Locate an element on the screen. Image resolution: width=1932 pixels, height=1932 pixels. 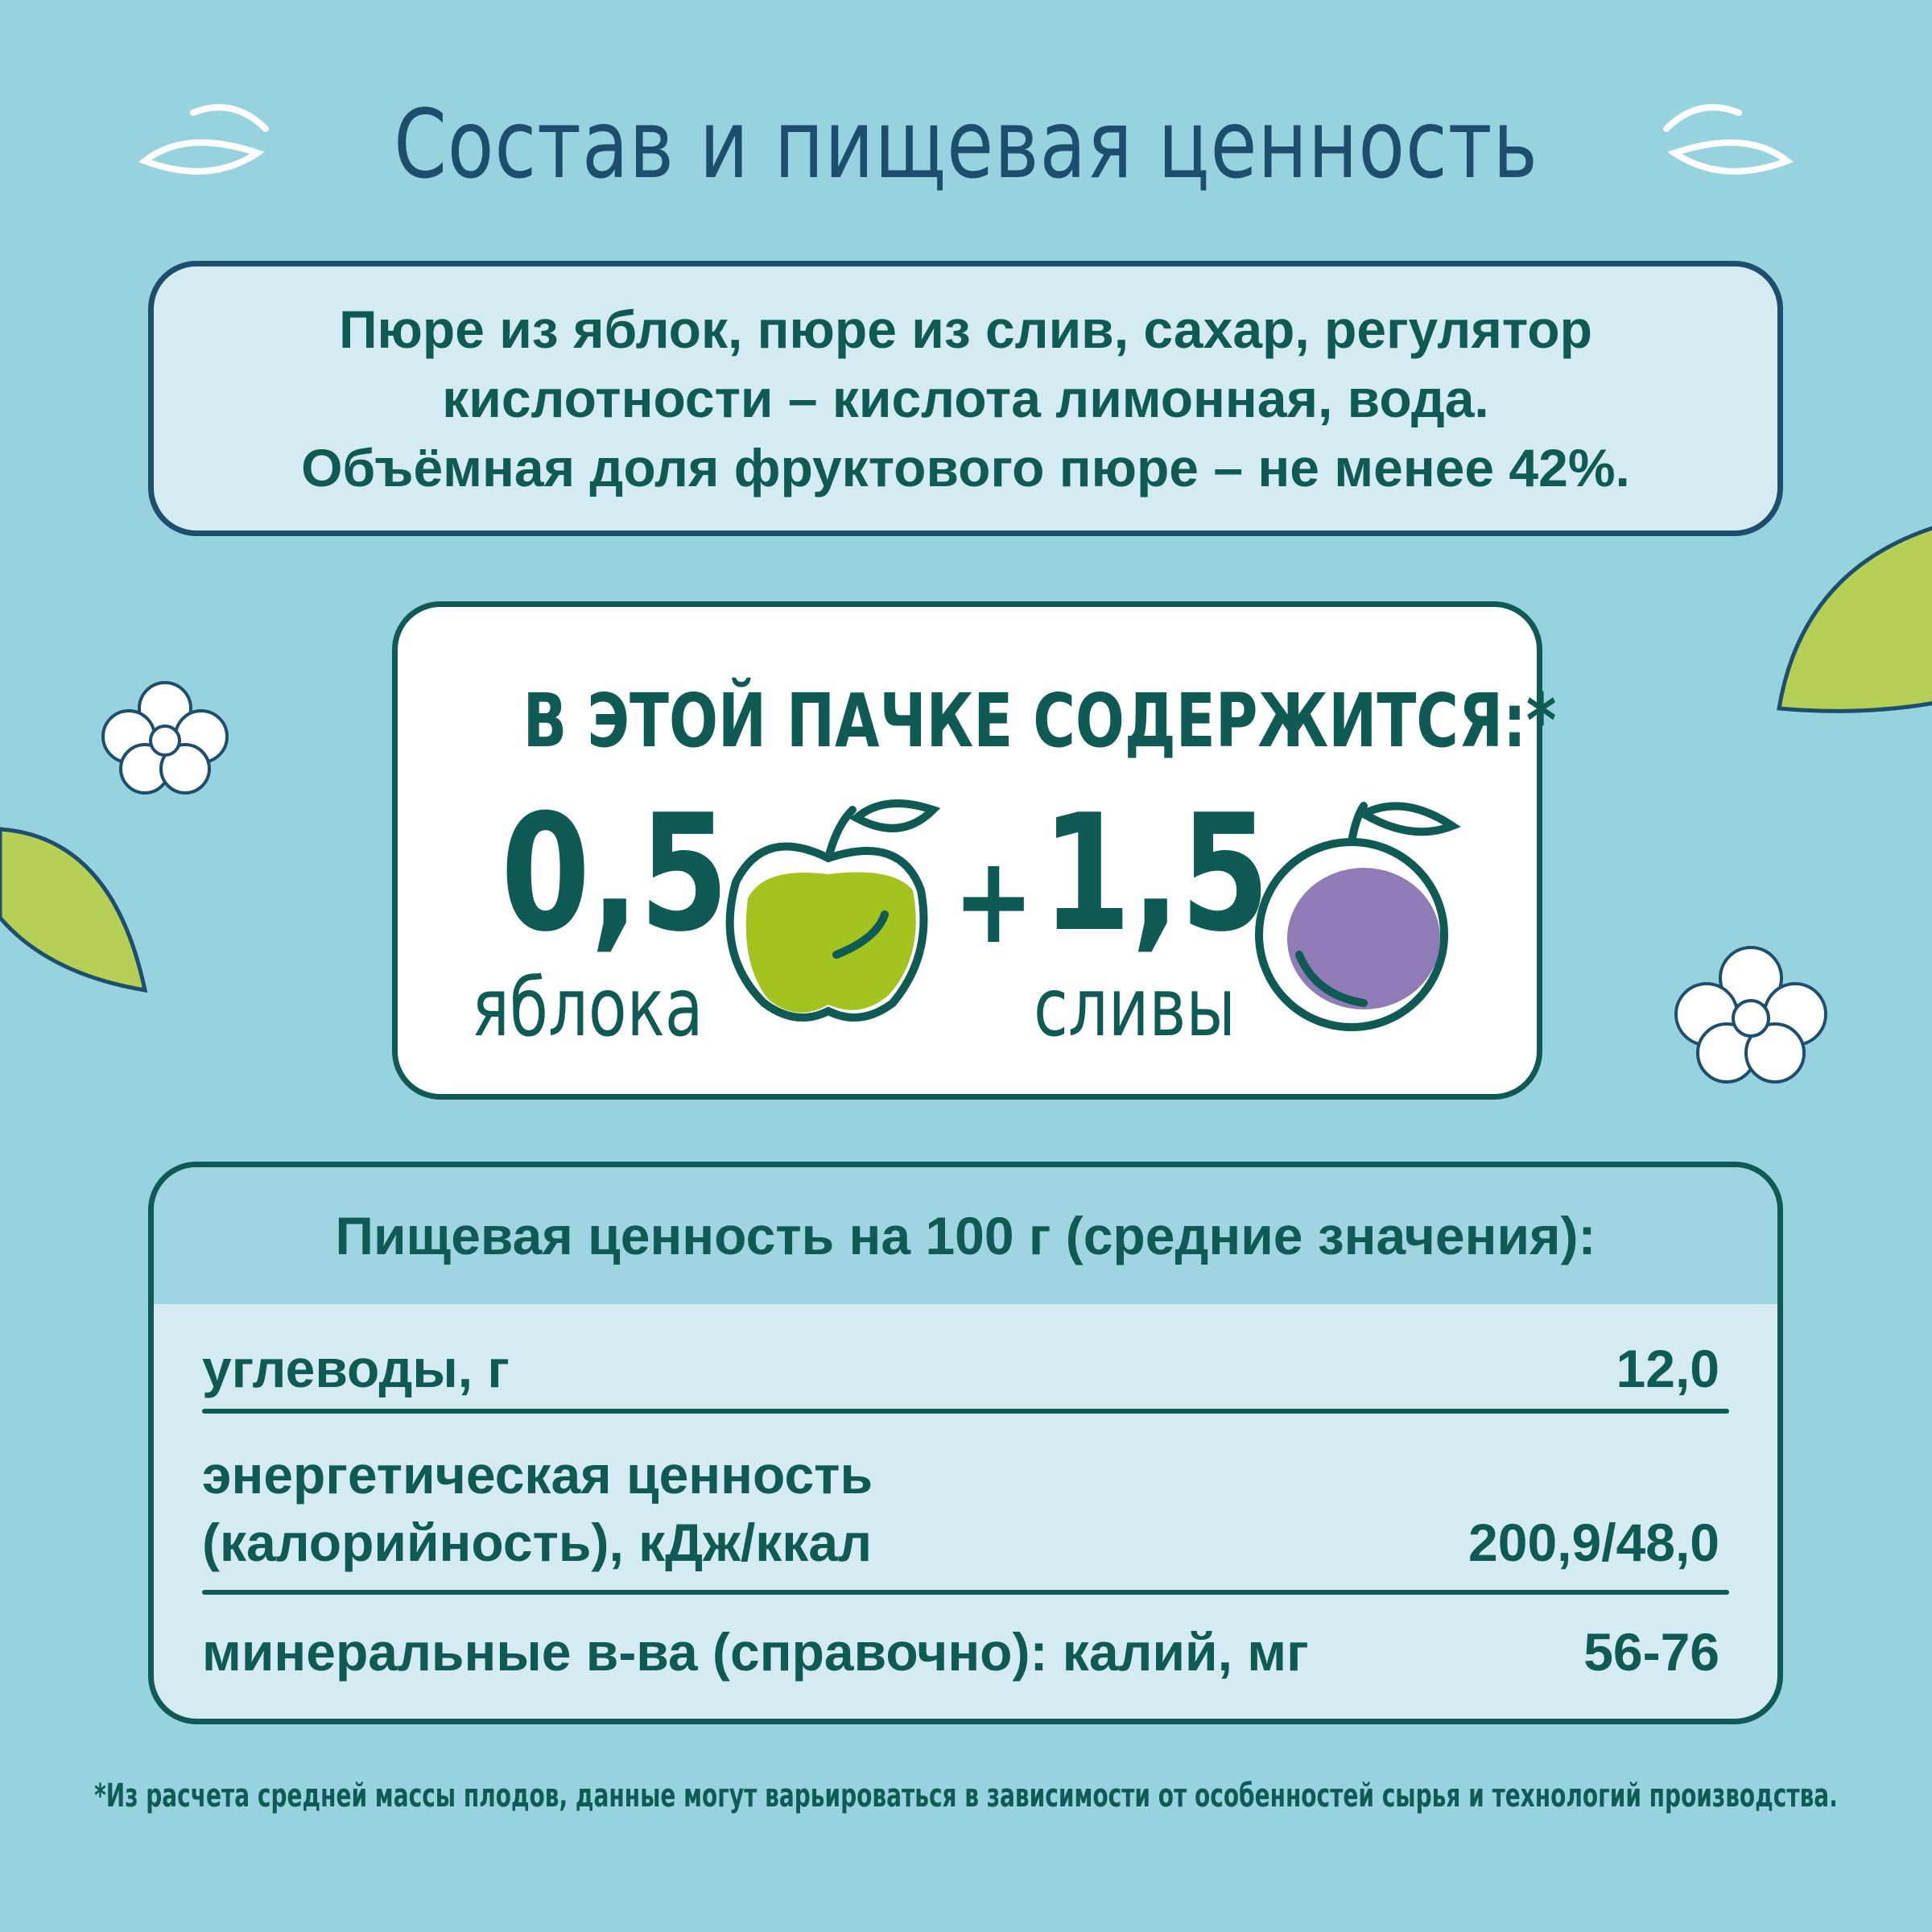
row-value: 200,9/48,0 is located at coordinates (1593, 1542).